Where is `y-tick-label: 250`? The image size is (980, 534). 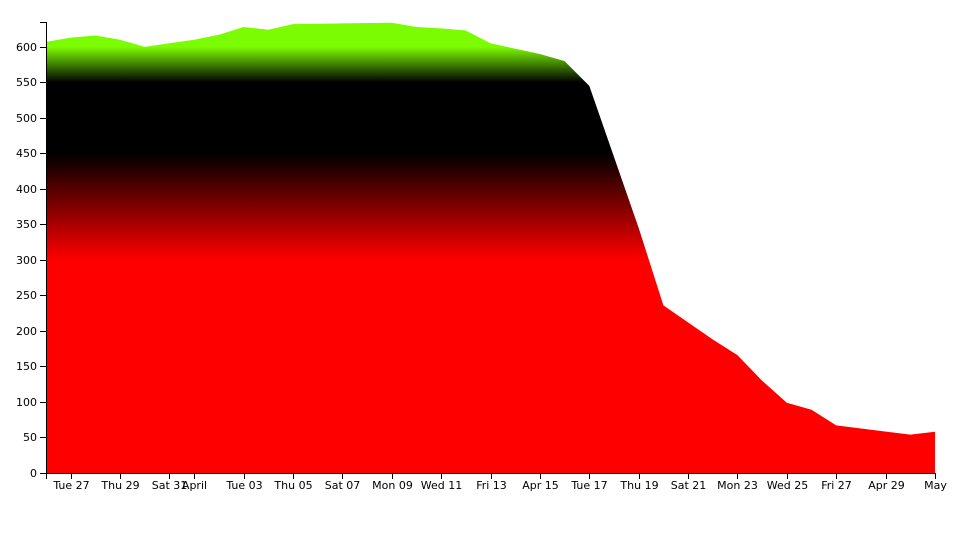 y-tick-label: 250 is located at coordinates (26, 295).